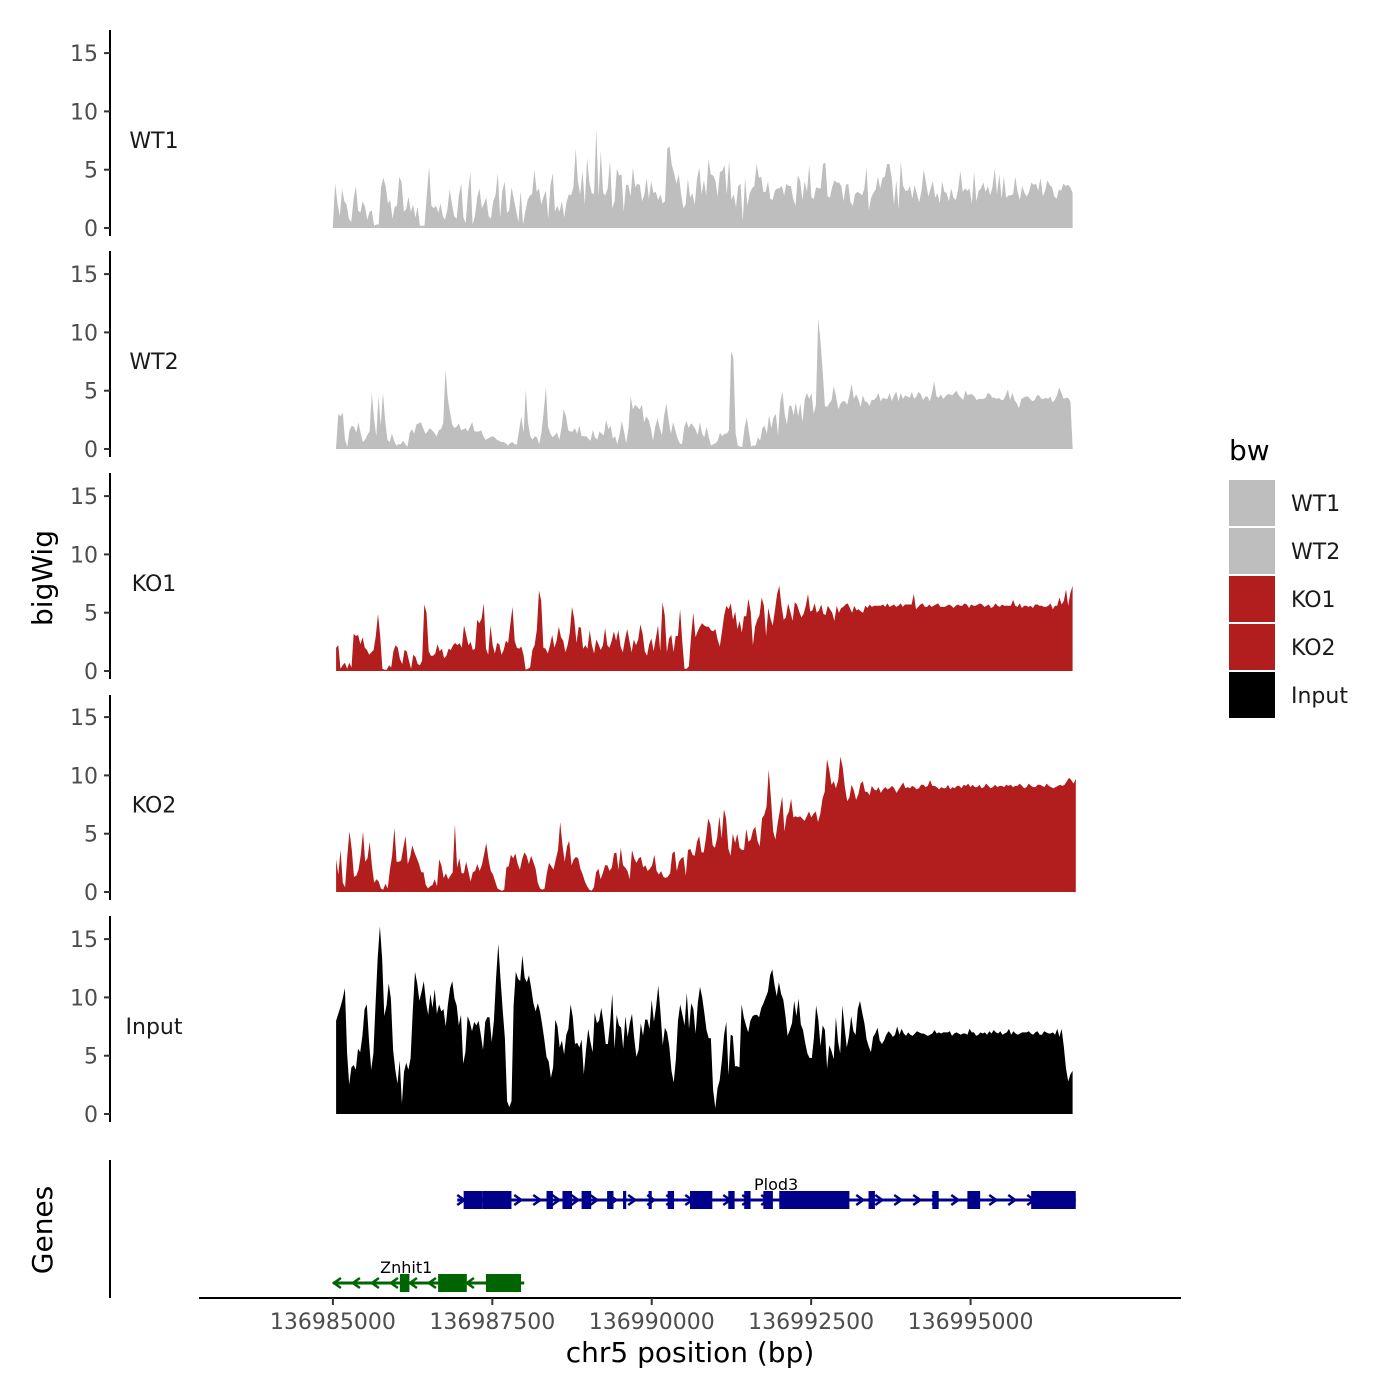 This screenshot has width=1400, height=1400. Describe the element at coordinates (1315, 504) in the screenshot. I see `legend-label-wt1: WT1` at that location.